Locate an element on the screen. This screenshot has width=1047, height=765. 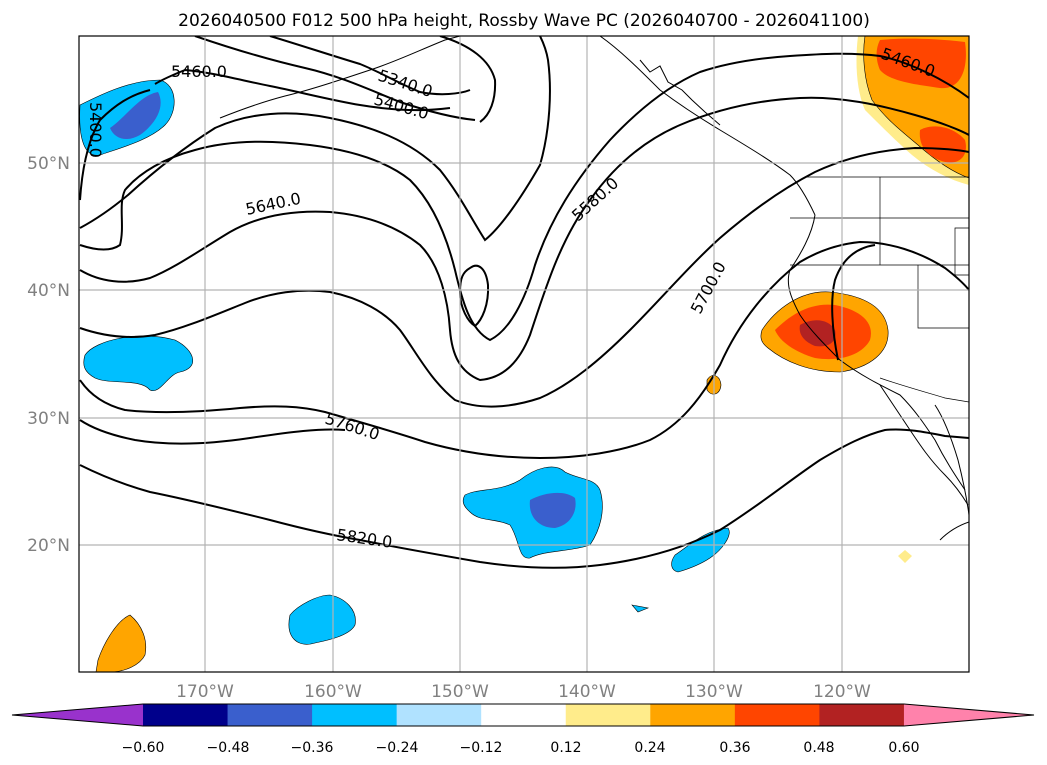
colorbar-tick-label: 0.60 is located at coordinates (903, 748).